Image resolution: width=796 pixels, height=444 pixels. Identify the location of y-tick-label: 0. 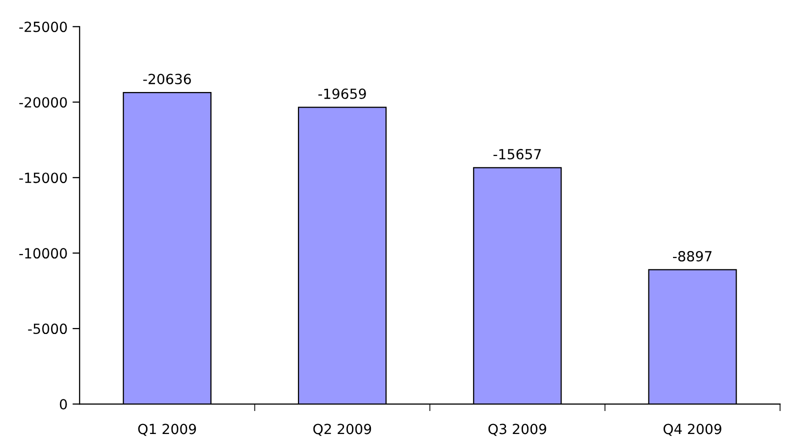
(63, 404).